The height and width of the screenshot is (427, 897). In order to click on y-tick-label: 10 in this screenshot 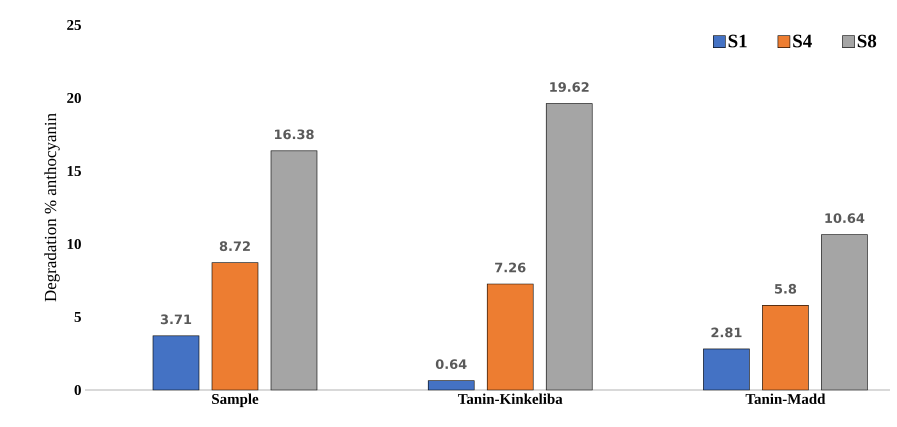, I will do `click(74, 244)`.